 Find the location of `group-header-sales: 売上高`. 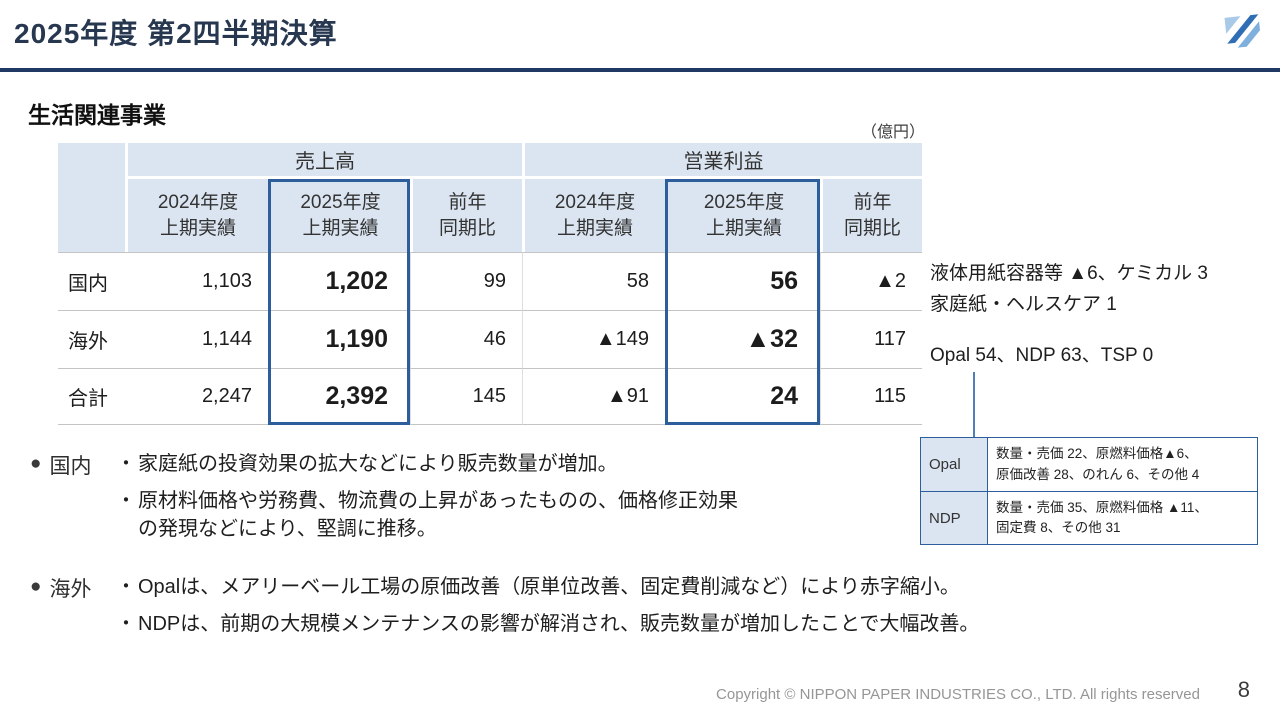

group-header-sales: 売上高 is located at coordinates (323, 161).